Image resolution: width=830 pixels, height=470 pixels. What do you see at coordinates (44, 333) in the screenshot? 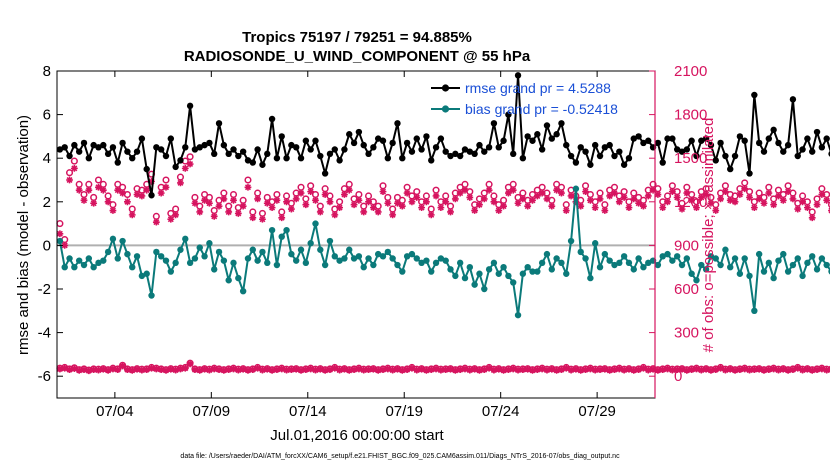
I see `y-tick-label: -4` at bounding box center [44, 333].